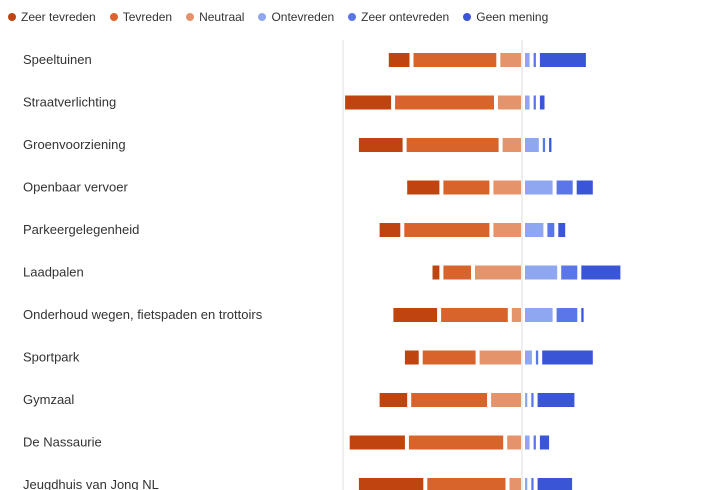 The height and width of the screenshot is (490, 703). I want to click on legend-label: Tevreden, so click(147, 17).